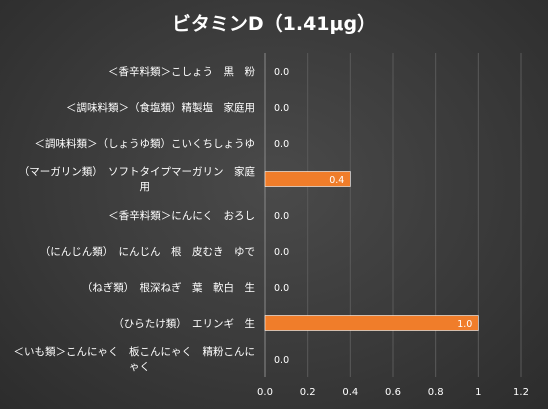 The width and height of the screenshot is (548, 409). Describe the element at coordinates (336, 180) in the screenshot. I see `data-label: 0.4` at that location.